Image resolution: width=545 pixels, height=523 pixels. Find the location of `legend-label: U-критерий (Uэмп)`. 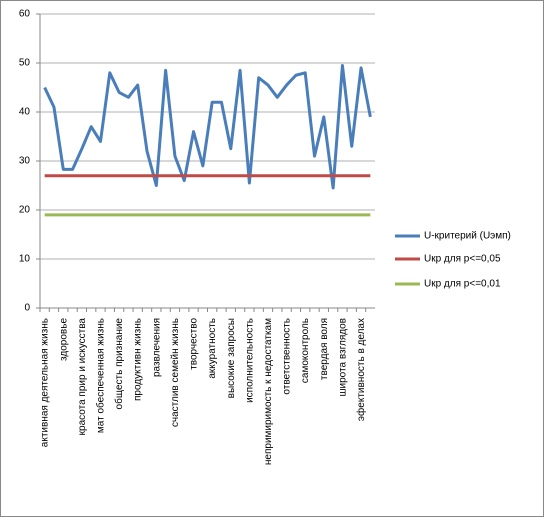

legend-label: U-критерий (Uэмп) is located at coordinates (467, 236).